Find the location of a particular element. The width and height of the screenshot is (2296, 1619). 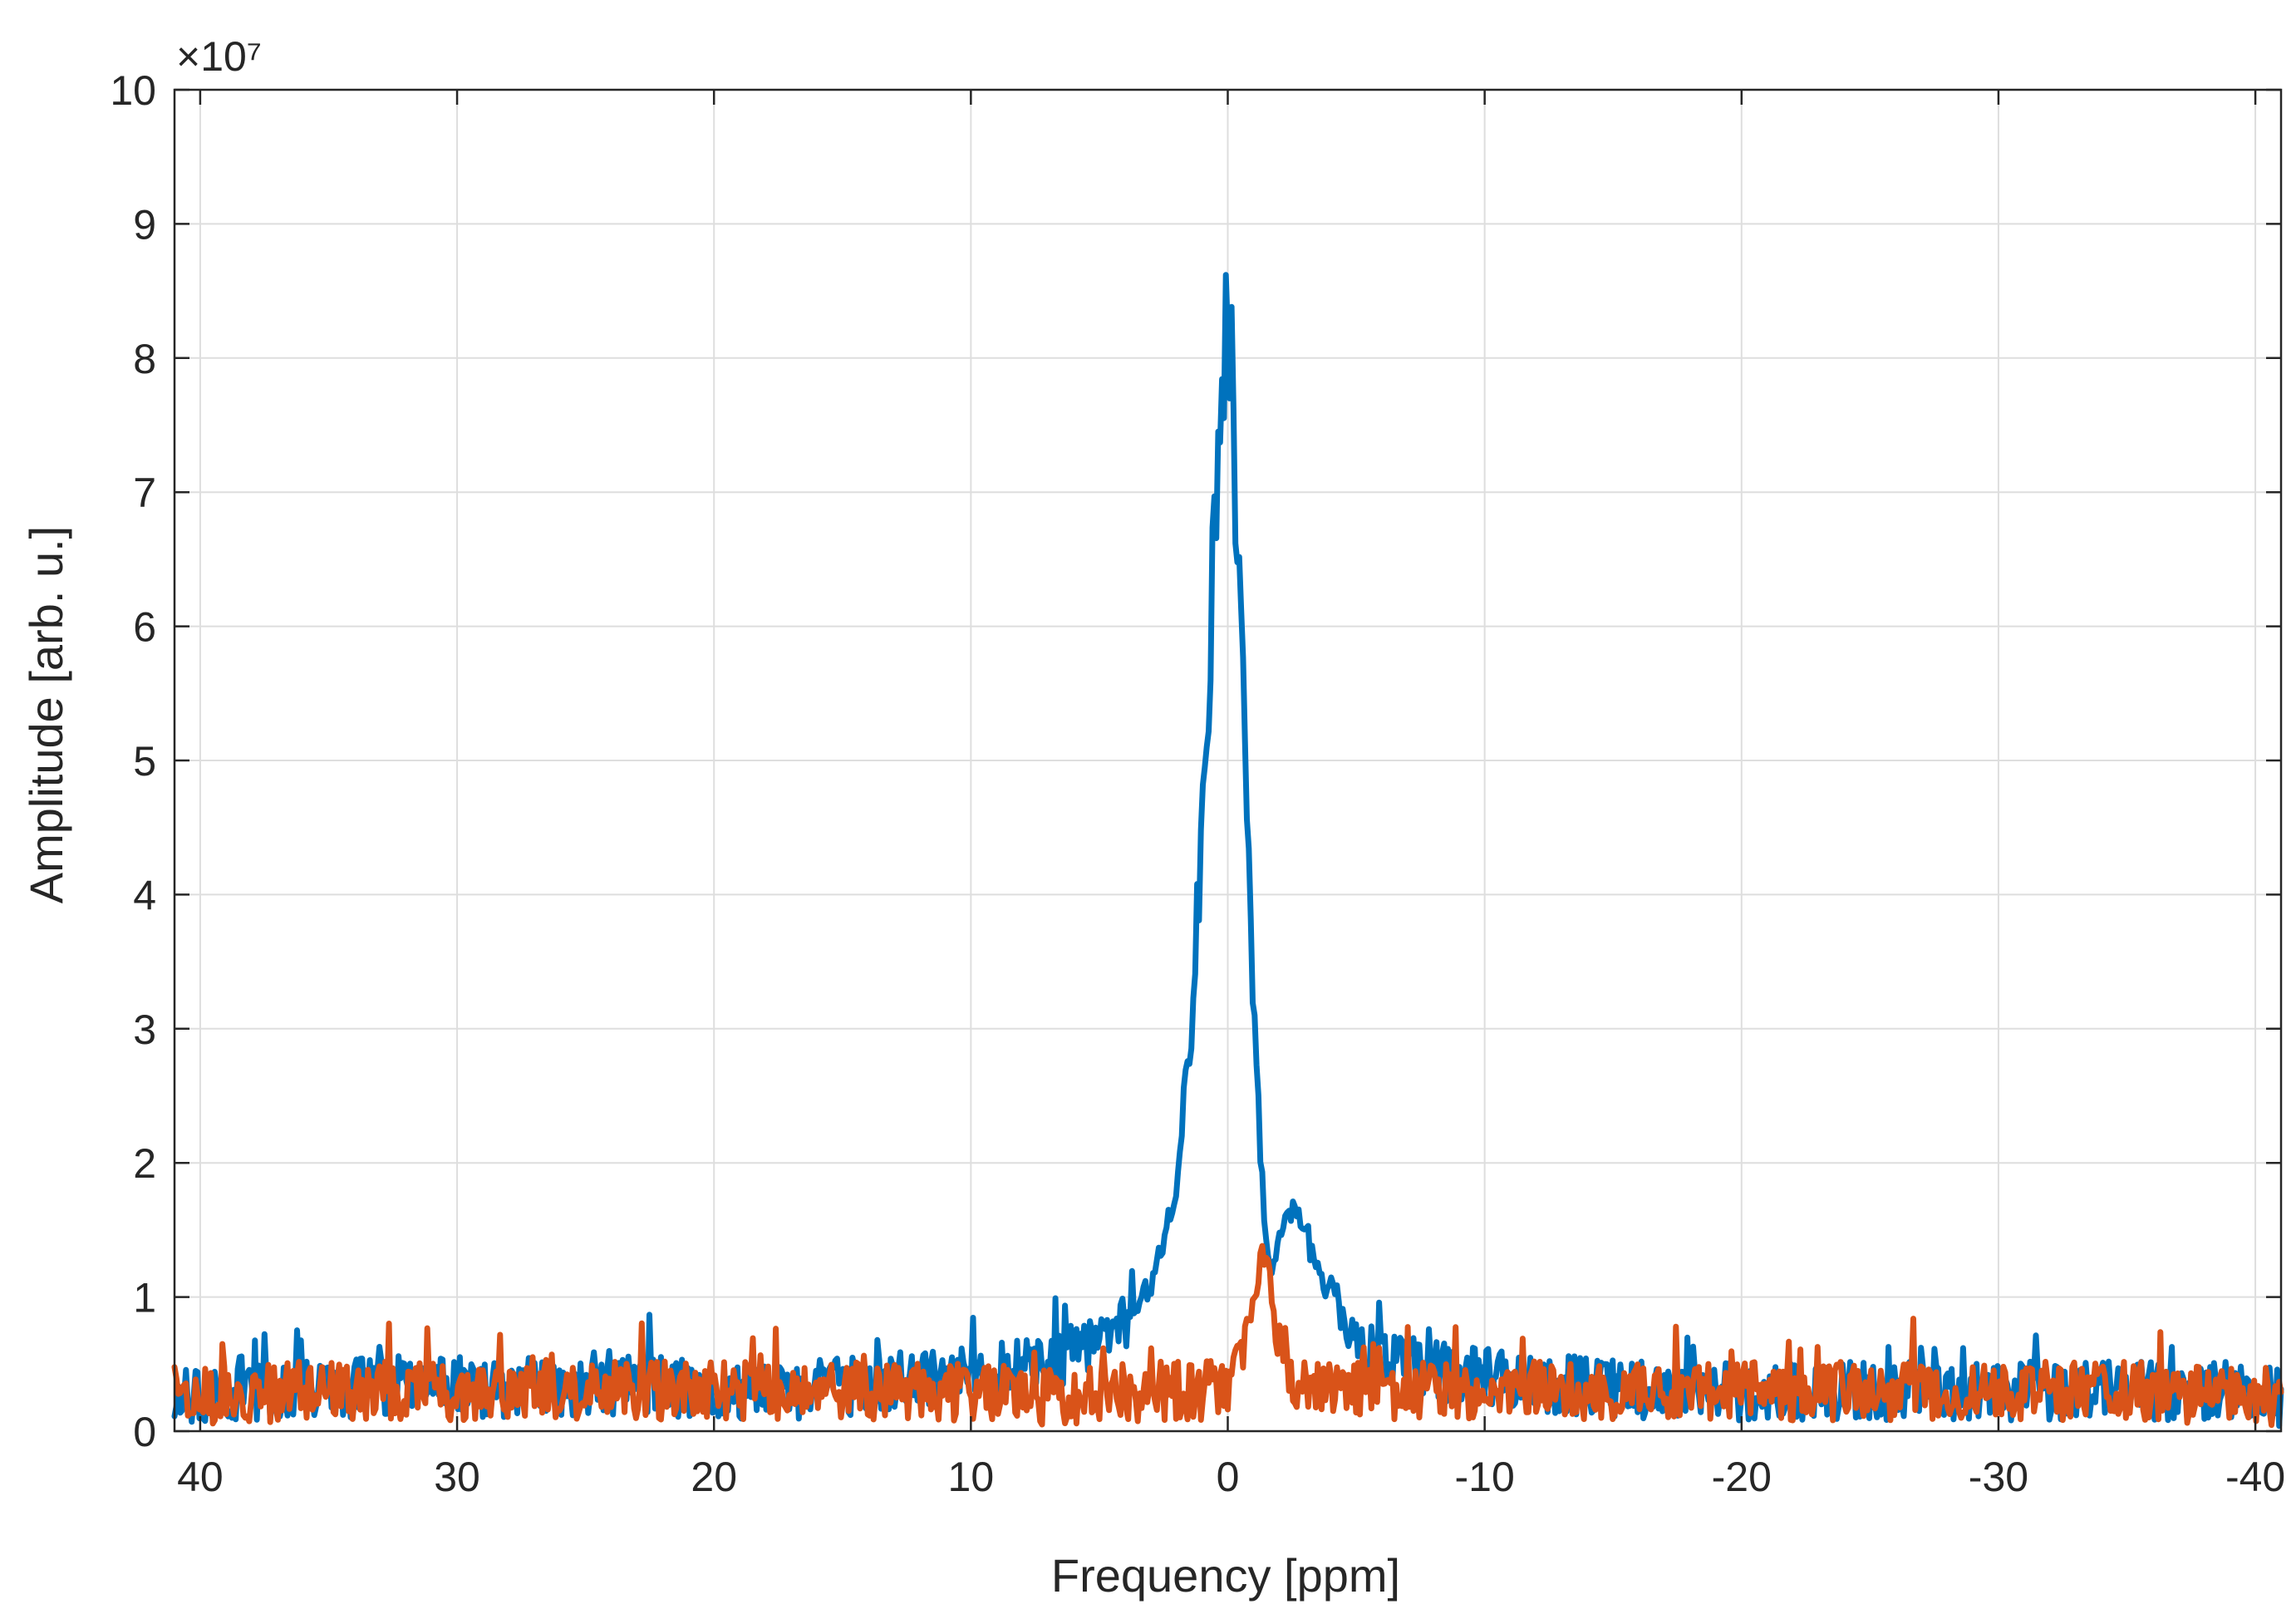

x-axis-title: Frequency [ppm] is located at coordinates (1225, 1575).